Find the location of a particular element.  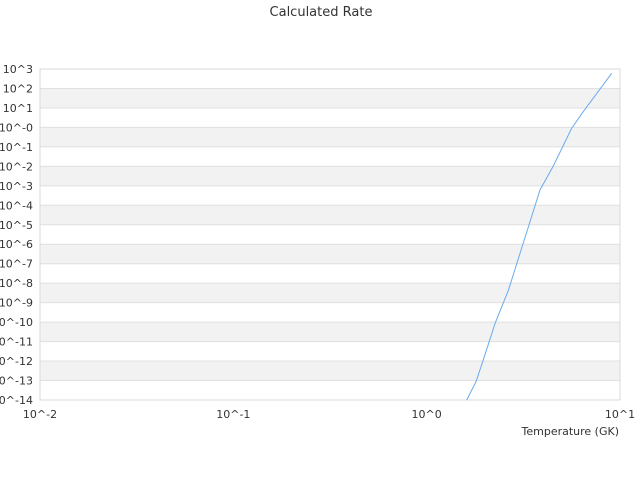

y-tick-label: 10^-2 is located at coordinates (16, 166).